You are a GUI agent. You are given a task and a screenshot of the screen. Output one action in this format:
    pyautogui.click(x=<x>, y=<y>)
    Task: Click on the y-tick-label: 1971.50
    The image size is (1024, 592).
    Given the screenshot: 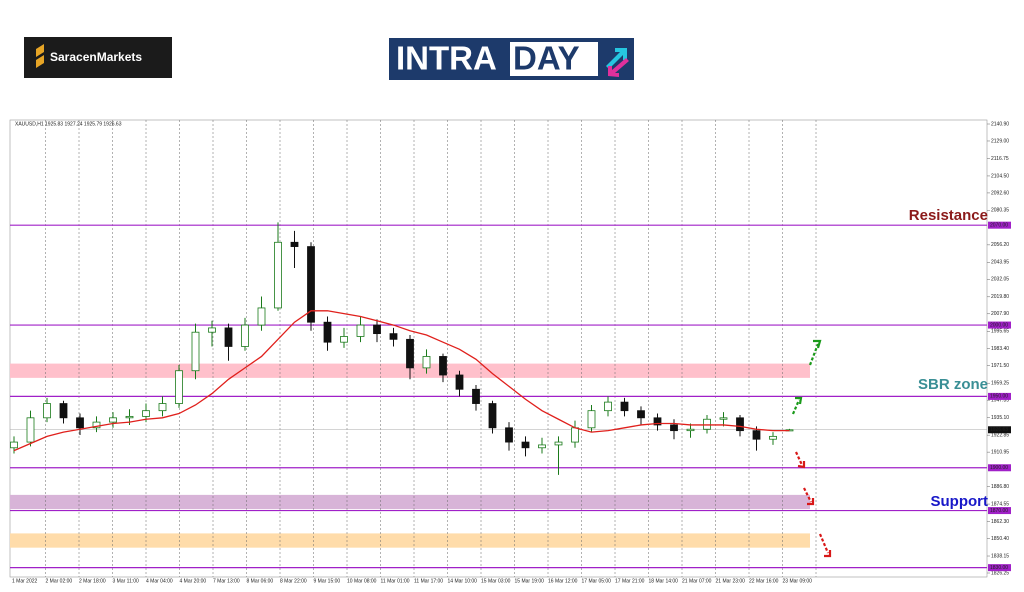 What is the action you would take?
    pyautogui.click(x=1000, y=366)
    